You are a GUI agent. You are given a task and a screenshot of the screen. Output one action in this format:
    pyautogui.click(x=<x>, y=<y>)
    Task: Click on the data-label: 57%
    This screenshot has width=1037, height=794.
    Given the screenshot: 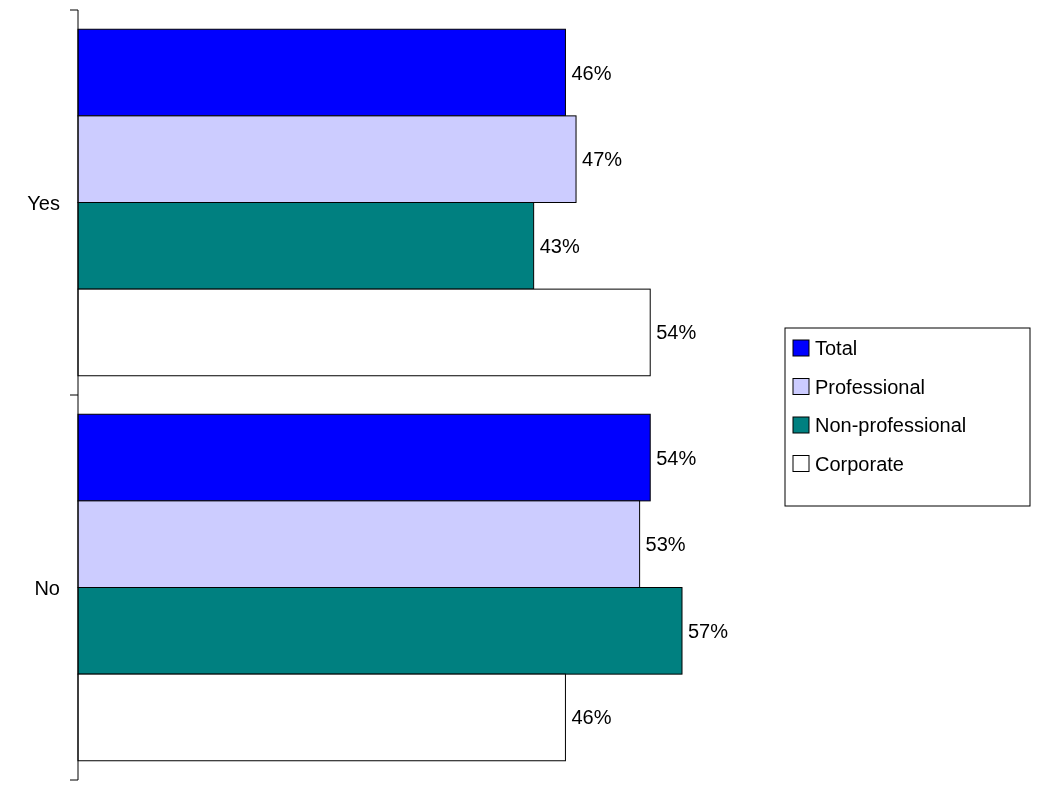 What is the action you would take?
    pyautogui.click(x=708, y=630)
    